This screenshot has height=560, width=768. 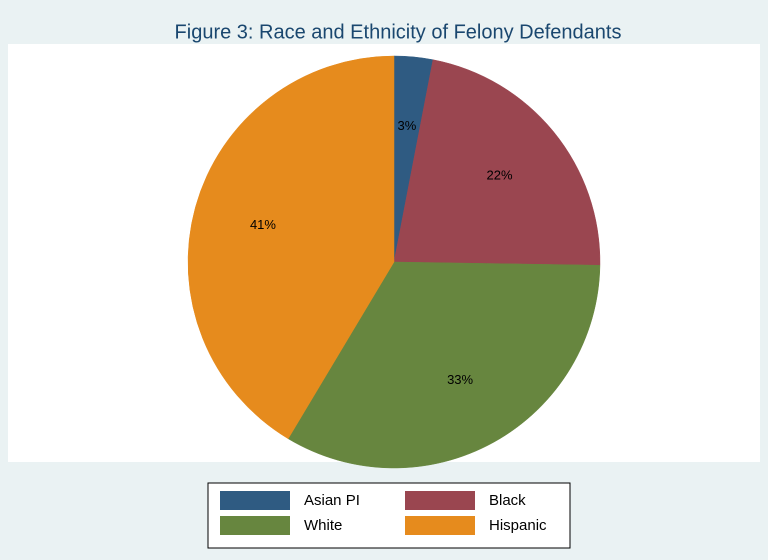 I want to click on legend-label: Asian PI, so click(x=332, y=500).